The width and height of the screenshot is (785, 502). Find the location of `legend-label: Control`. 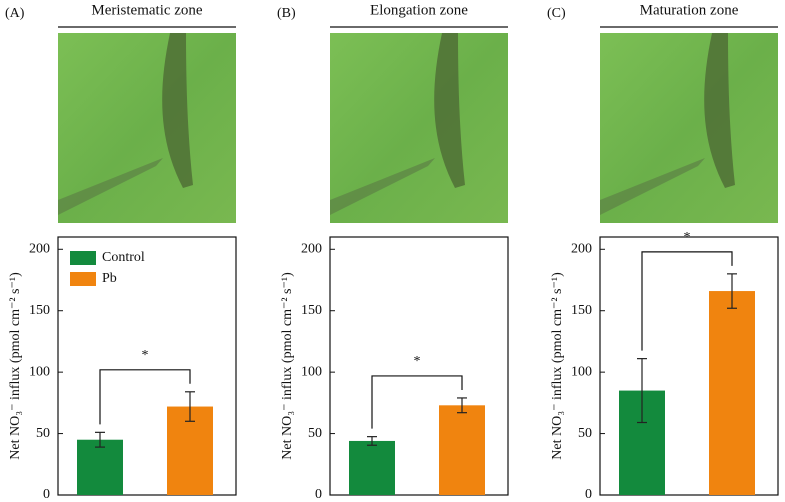

legend-label: Control is located at coordinates (123, 257).